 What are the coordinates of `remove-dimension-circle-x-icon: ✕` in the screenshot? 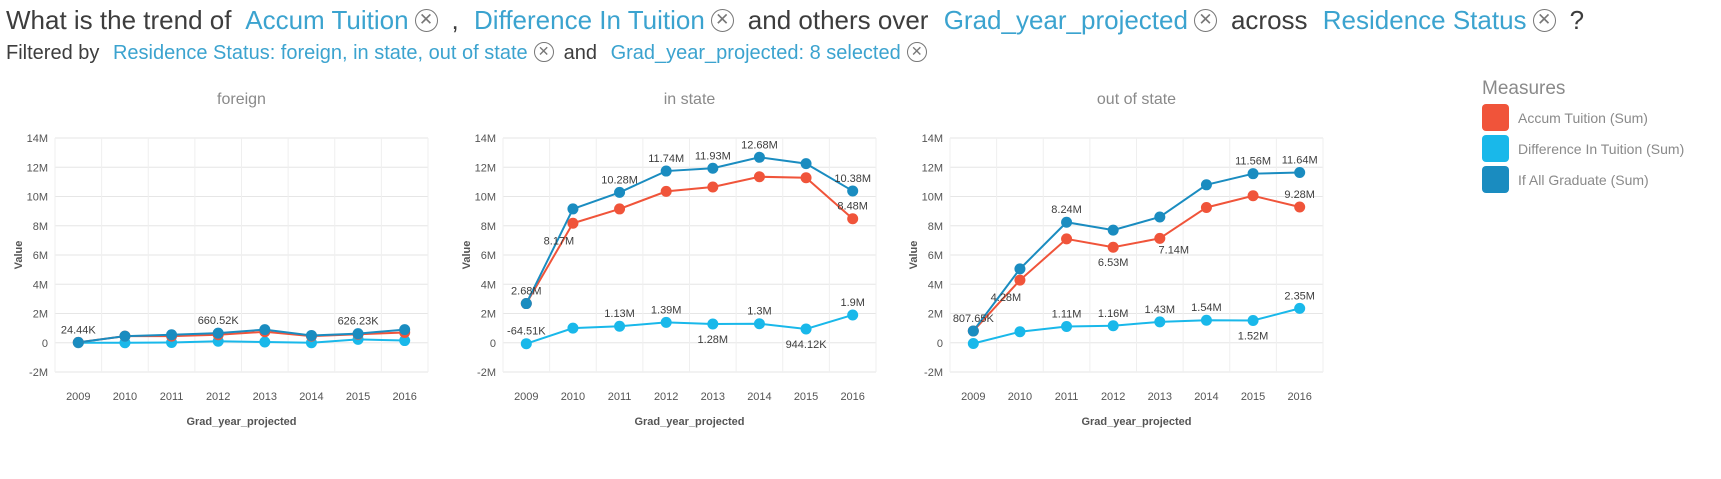 It's located at (1205, 20).